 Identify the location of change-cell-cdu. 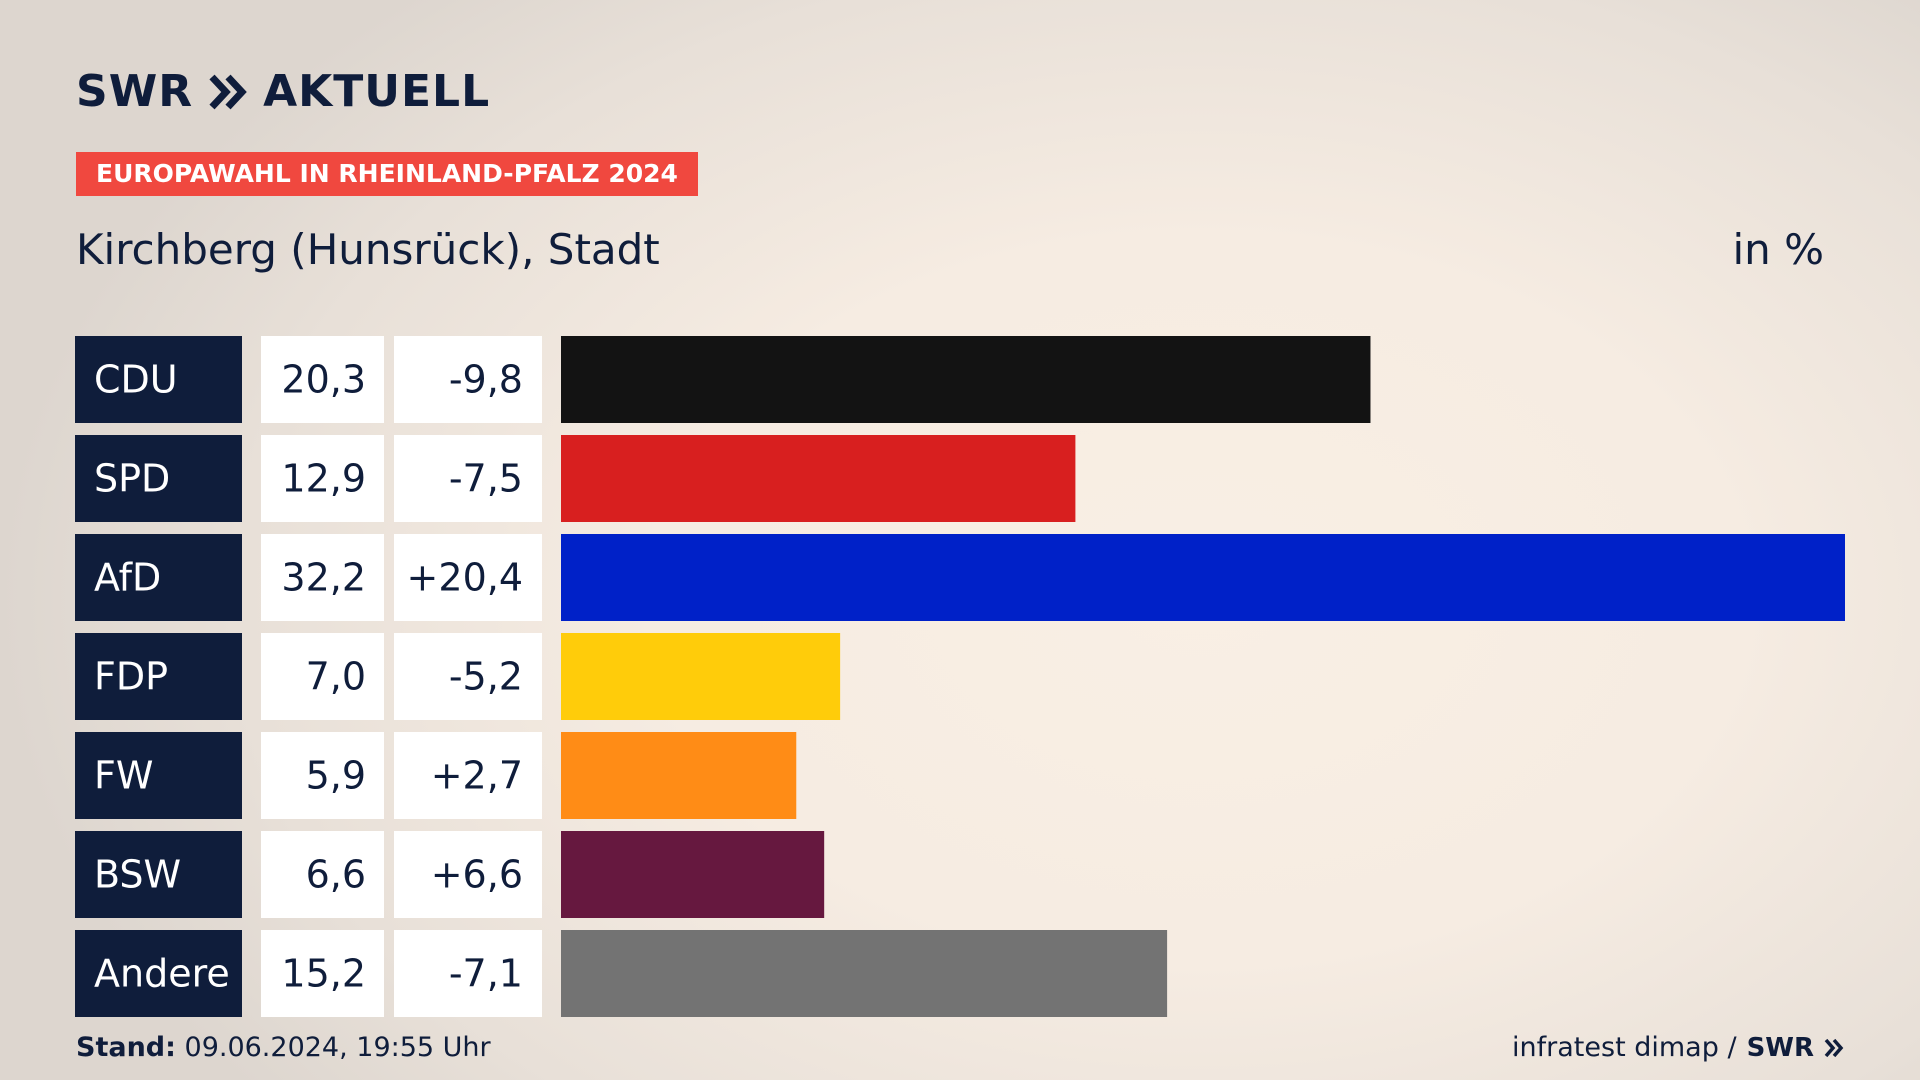
(468, 379).